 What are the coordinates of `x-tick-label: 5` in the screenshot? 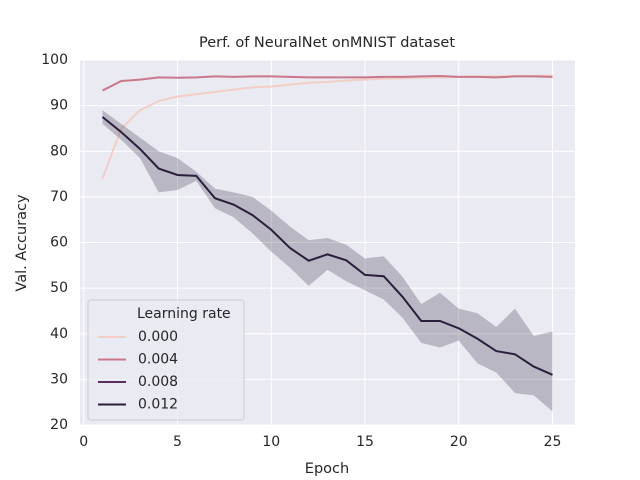 It's located at (177, 442).